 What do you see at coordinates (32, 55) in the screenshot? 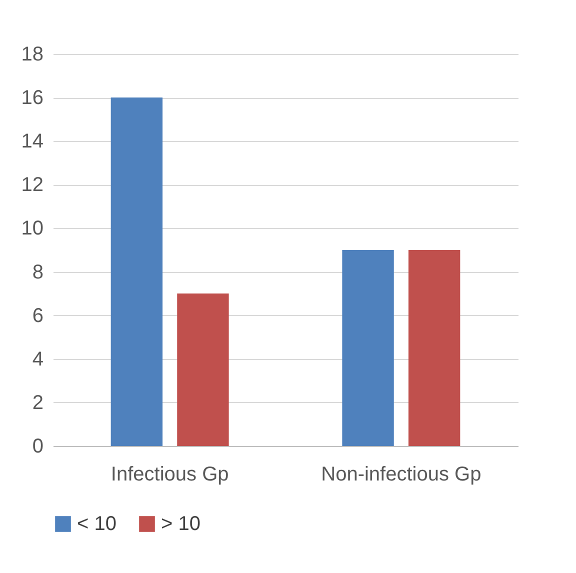
I see `y-tick-label: 18` at bounding box center [32, 55].